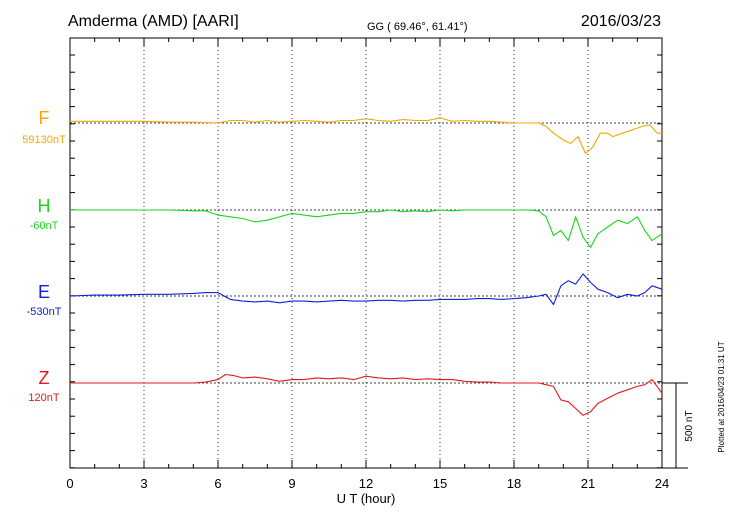 The width and height of the screenshot is (730, 520). Describe the element at coordinates (44, 378) in the screenshot. I see `series-name-z: Z` at that location.